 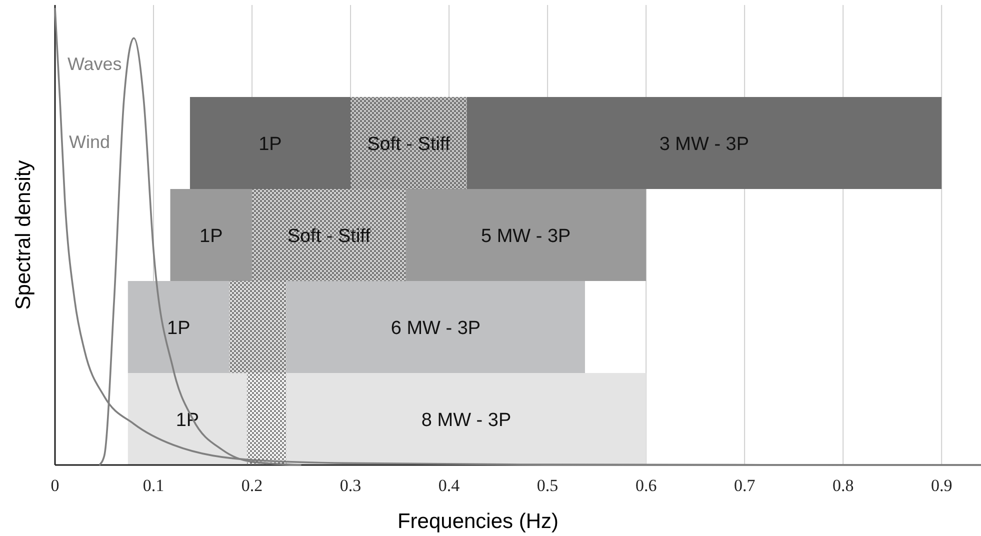 What do you see at coordinates (153, 486) in the screenshot?
I see `x-tick-label: 0.1` at bounding box center [153, 486].